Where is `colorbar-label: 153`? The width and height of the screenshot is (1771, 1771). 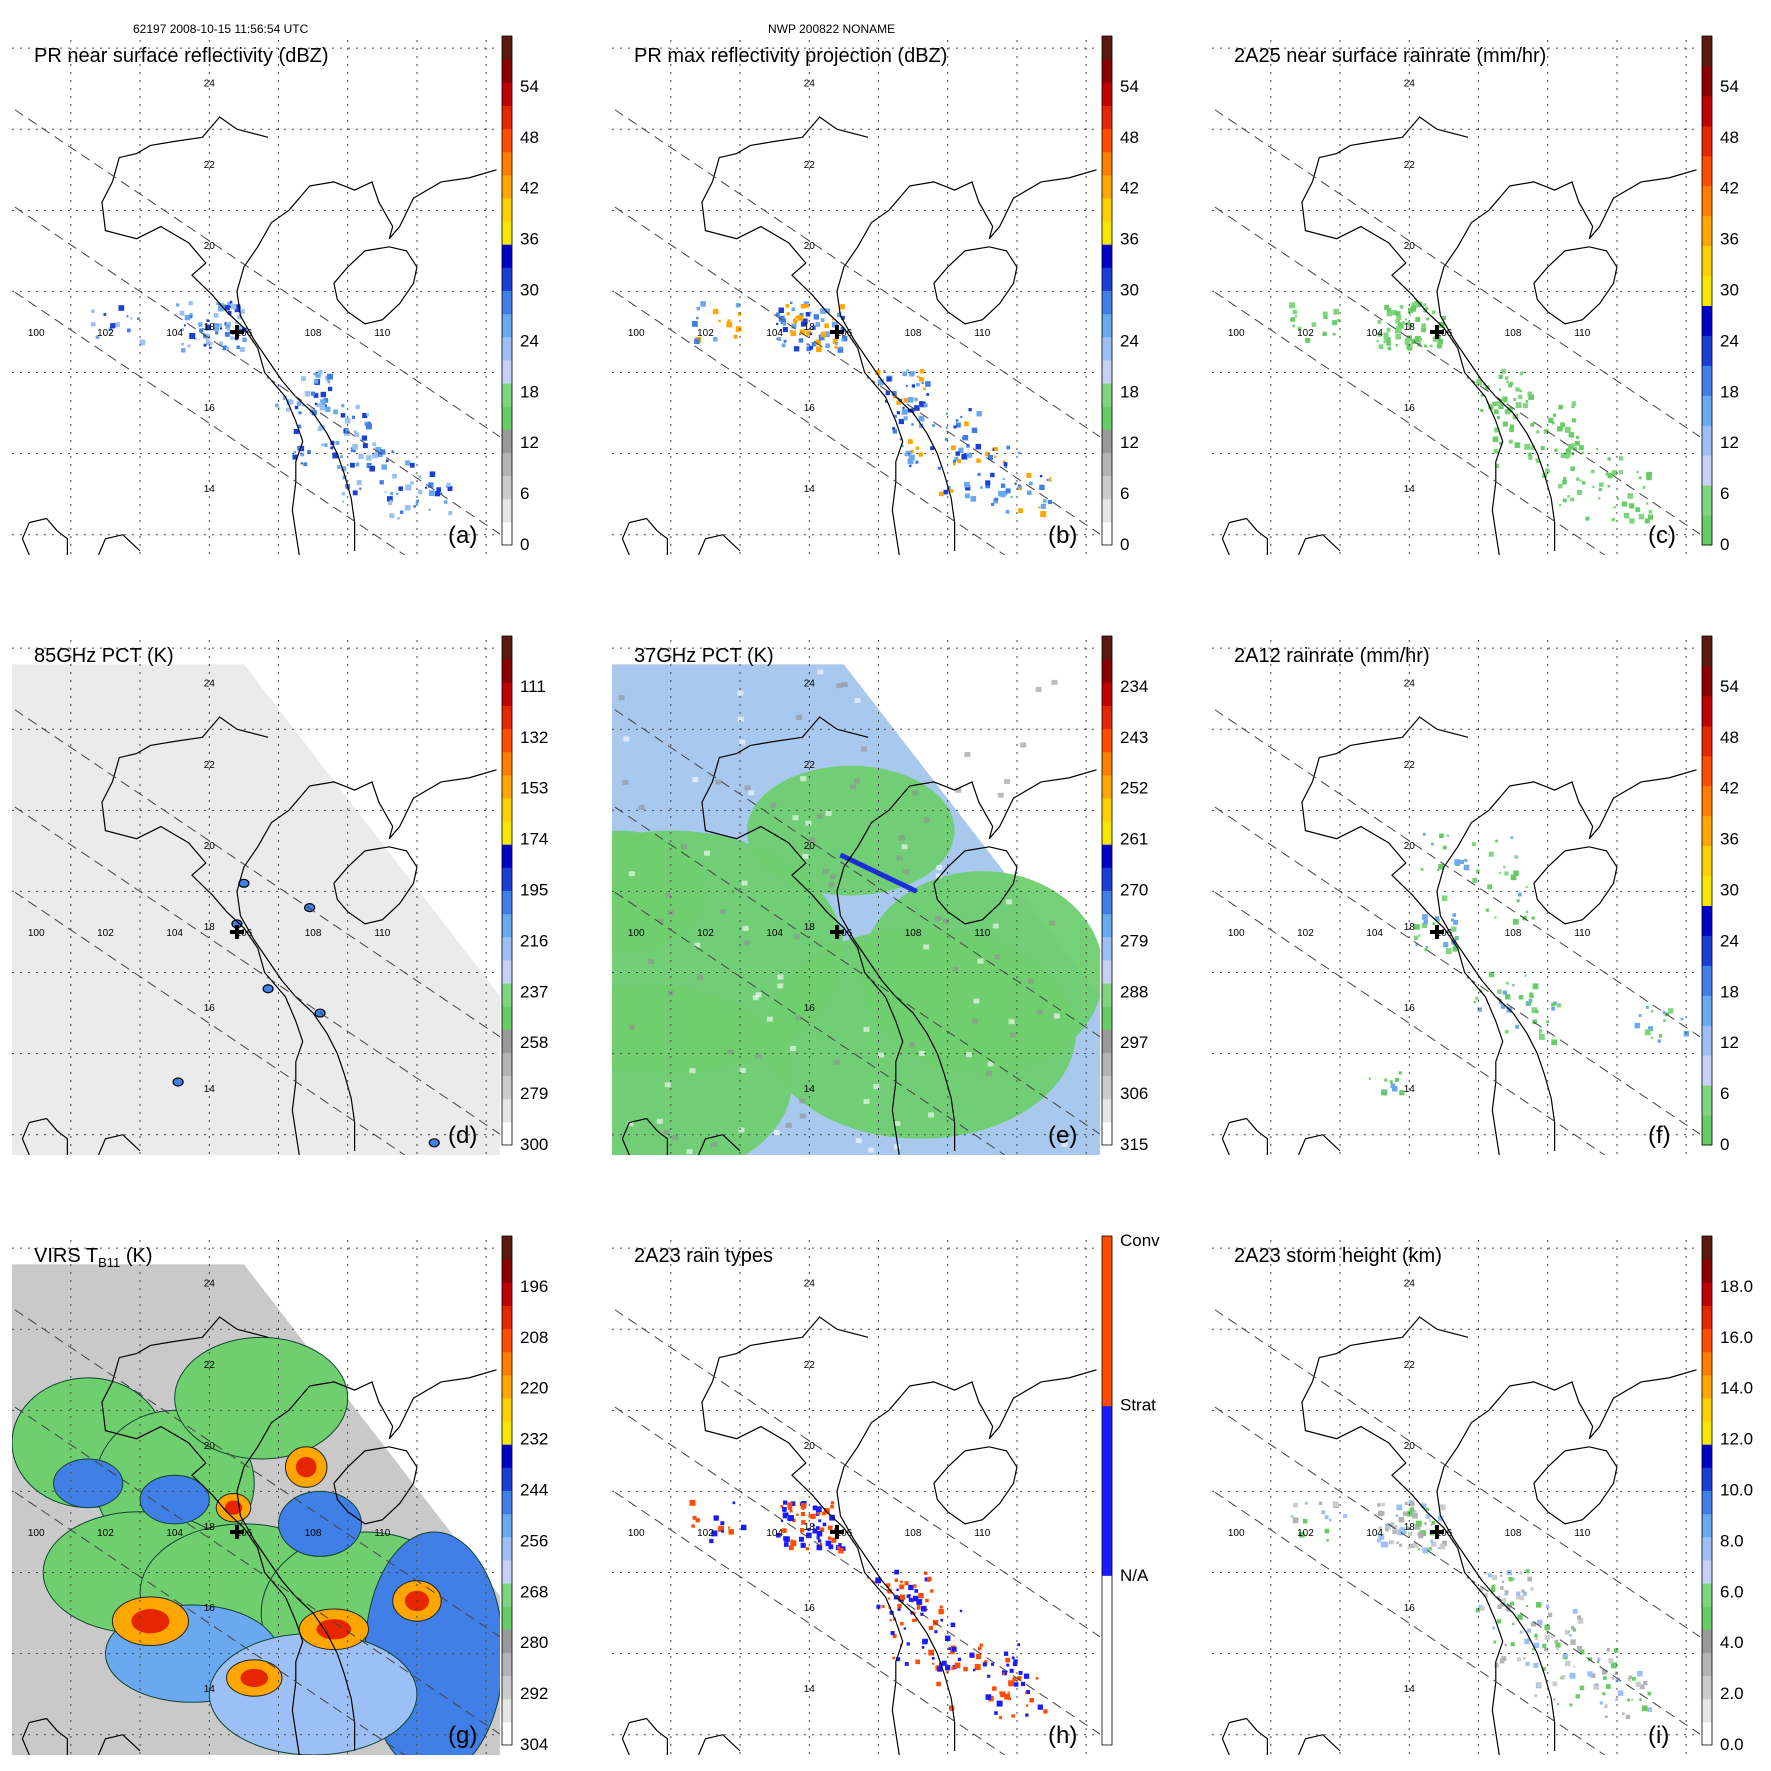
colorbar-label: 153 is located at coordinates (534, 788).